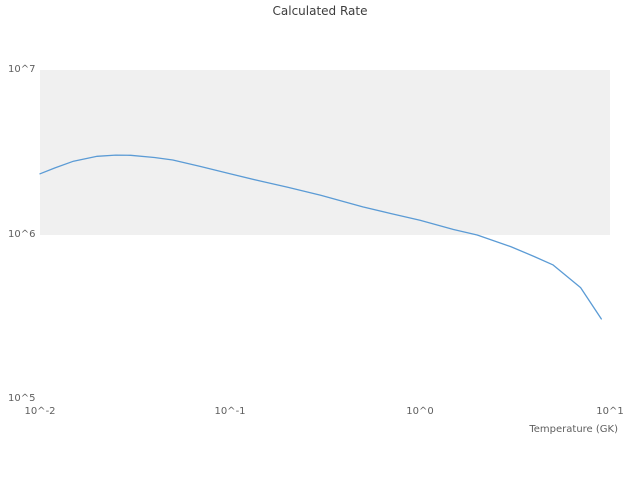  Describe the element at coordinates (40, 411) in the screenshot. I see `x-tick-label-1e-2: 10^-2` at that location.